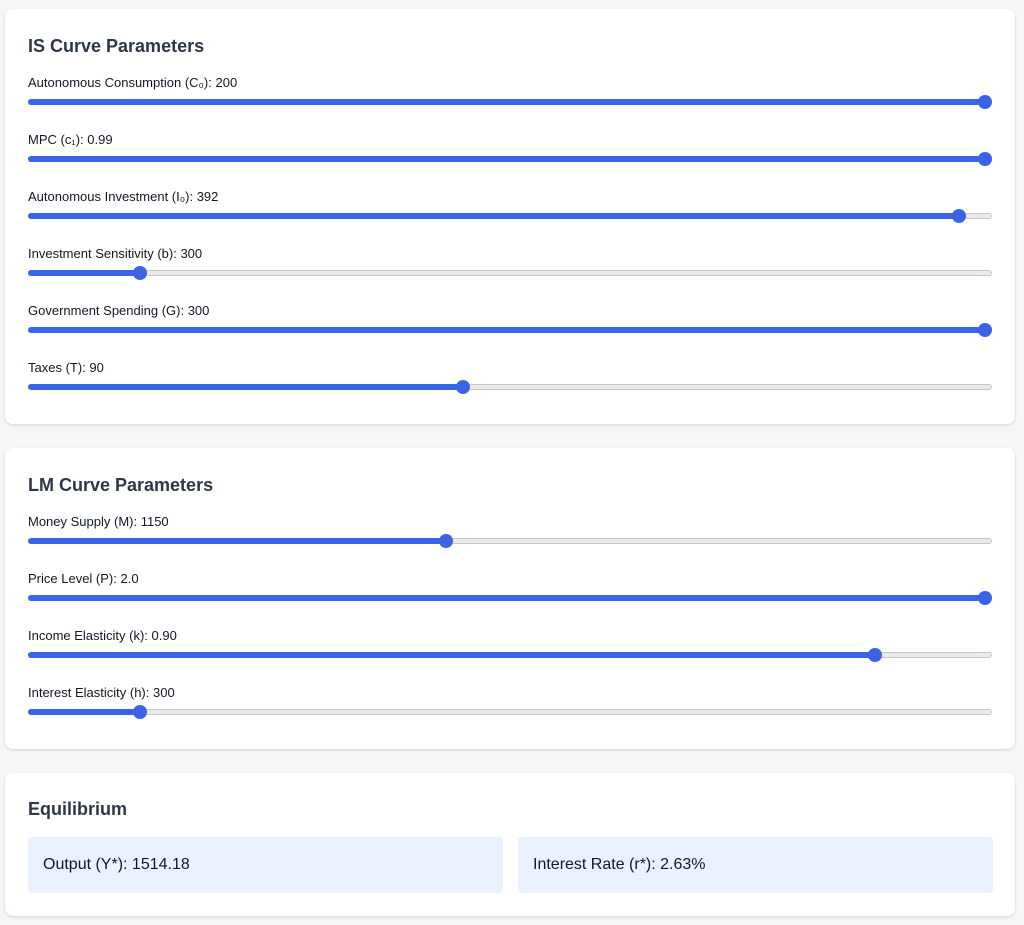 The width and height of the screenshot is (1024, 925). Describe the element at coordinates (985, 598) in the screenshot. I see `price-level-slider-thumb` at that location.